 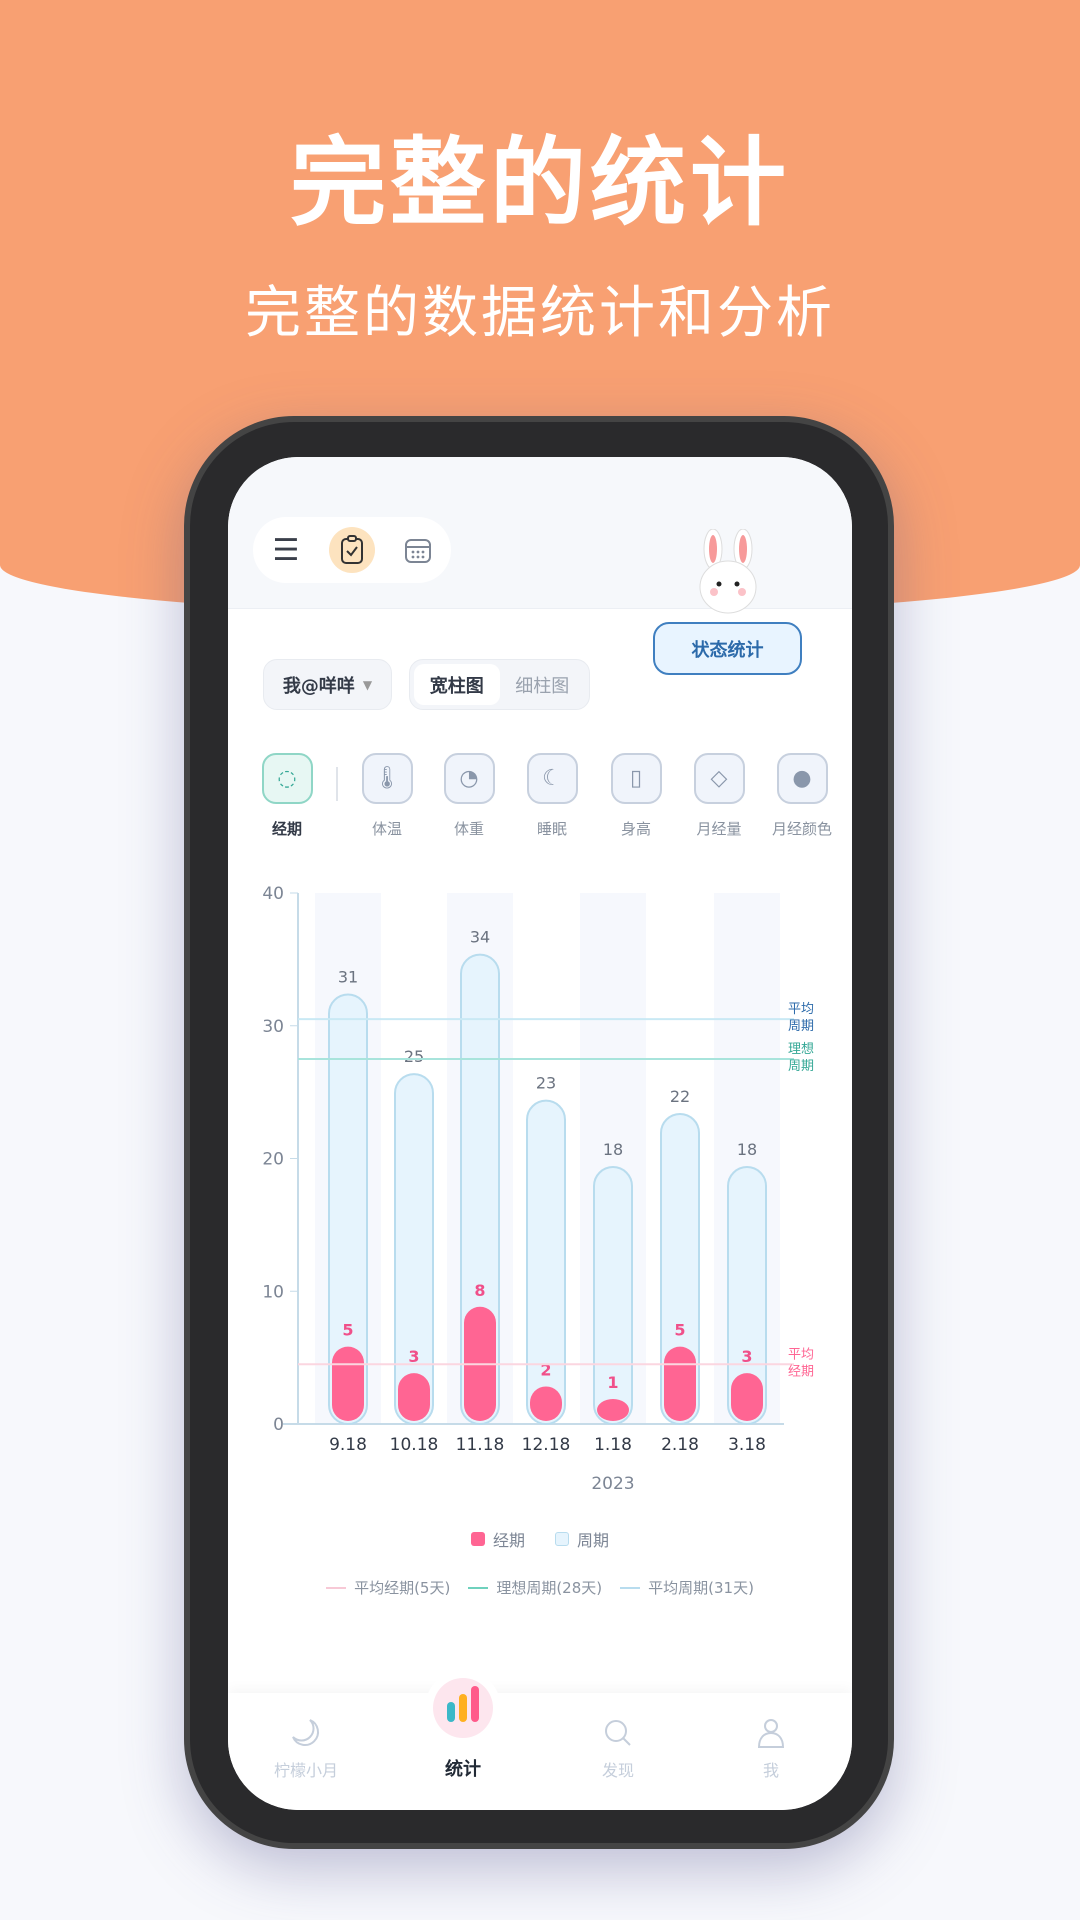 What do you see at coordinates (612, 1484) in the screenshot?
I see `x-axis-label: 2023` at bounding box center [612, 1484].